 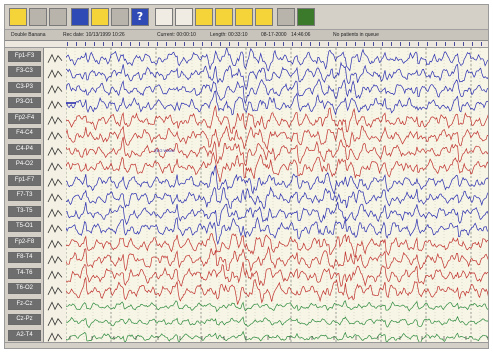 What do you see at coordinates (24, 149) in the screenshot?
I see `channel-label: C4-P4` at bounding box center [24, 149].